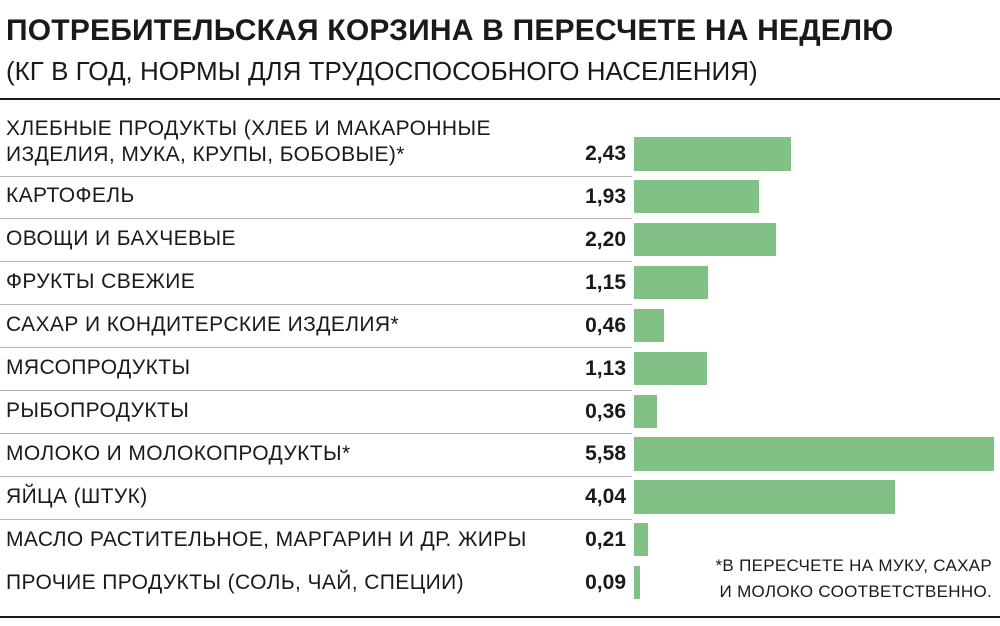 Image resolution: width=1000 pixels, height=626 pixels. I want to click on value-label: 0,09, so click(605, 582).